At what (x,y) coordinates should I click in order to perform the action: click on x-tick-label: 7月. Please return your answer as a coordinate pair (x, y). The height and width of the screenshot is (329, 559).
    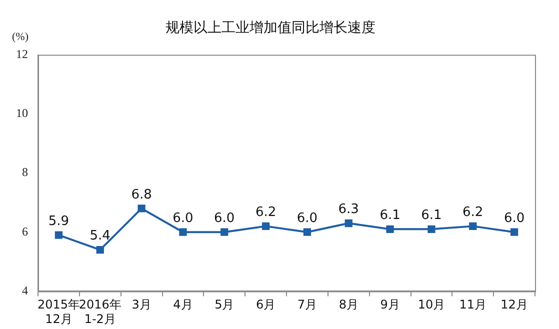
    Looking at the image, I should click on (307, 305).